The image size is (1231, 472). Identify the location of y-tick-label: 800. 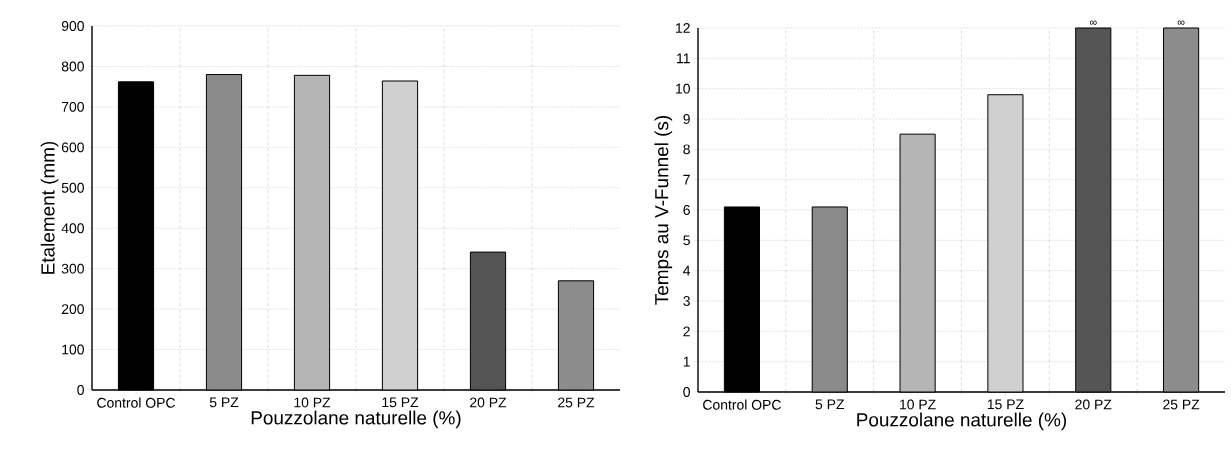
(72, 66).